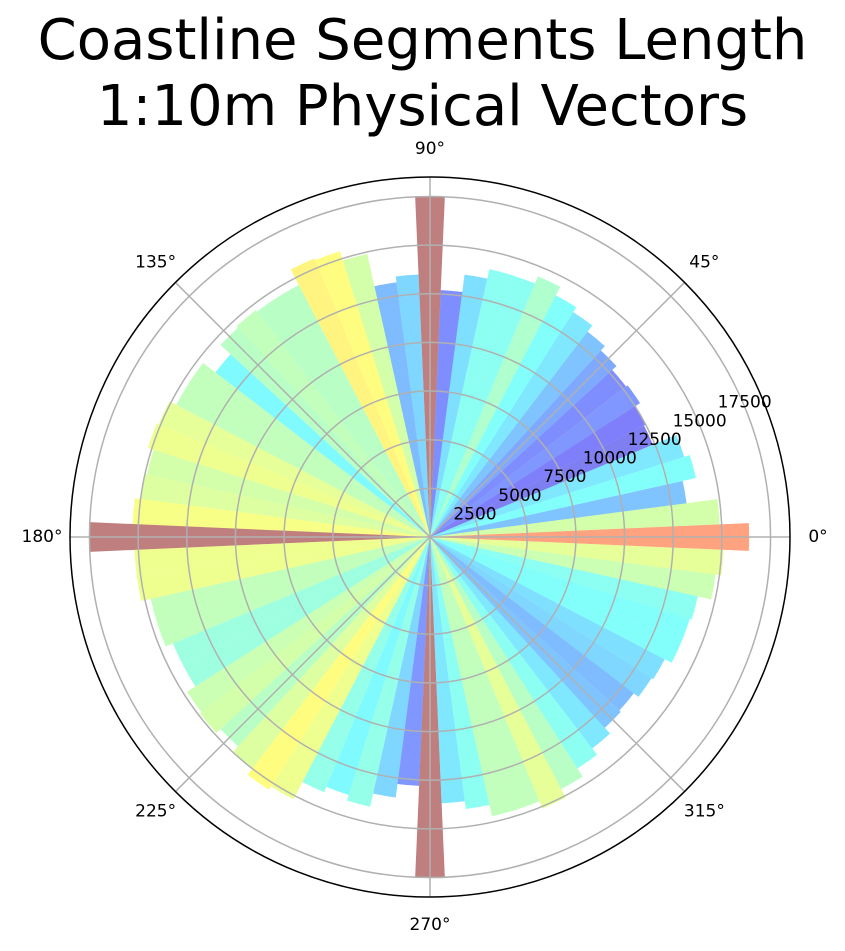 The height and width of the screenshot is (951, 845). I want to click on r-tick-label: 2500, so click(474, 514).